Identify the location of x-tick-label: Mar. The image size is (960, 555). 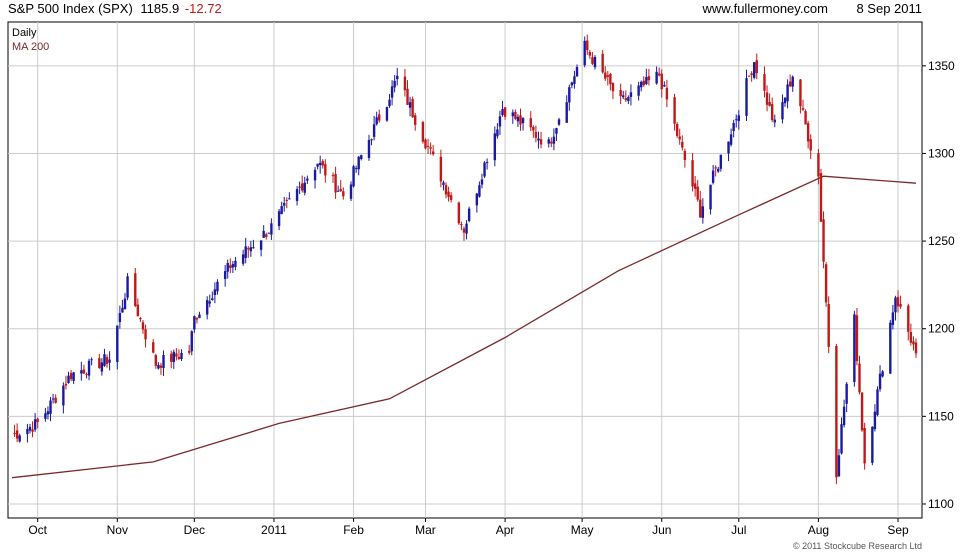
(425, 530).